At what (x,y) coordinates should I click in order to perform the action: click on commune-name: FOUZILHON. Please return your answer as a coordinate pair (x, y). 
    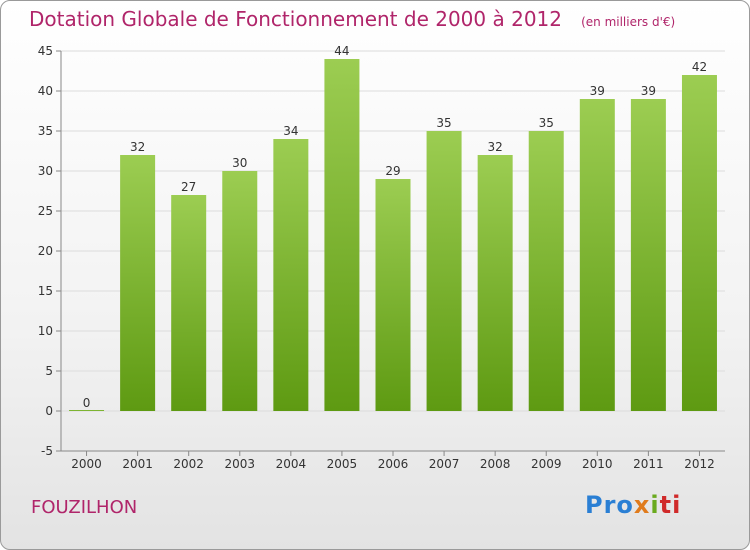
    Looking at the image, I should click on (84, 507).